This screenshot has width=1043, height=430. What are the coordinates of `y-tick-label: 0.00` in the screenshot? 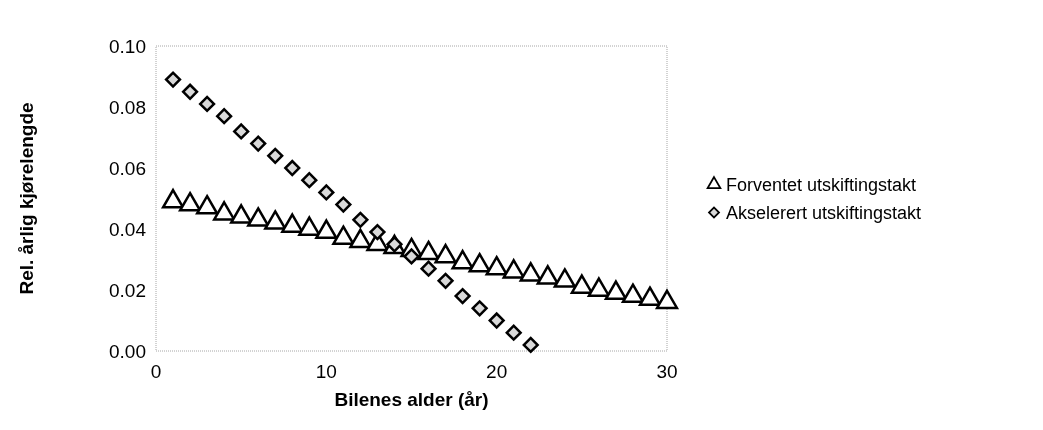 It's located at (127, 351).